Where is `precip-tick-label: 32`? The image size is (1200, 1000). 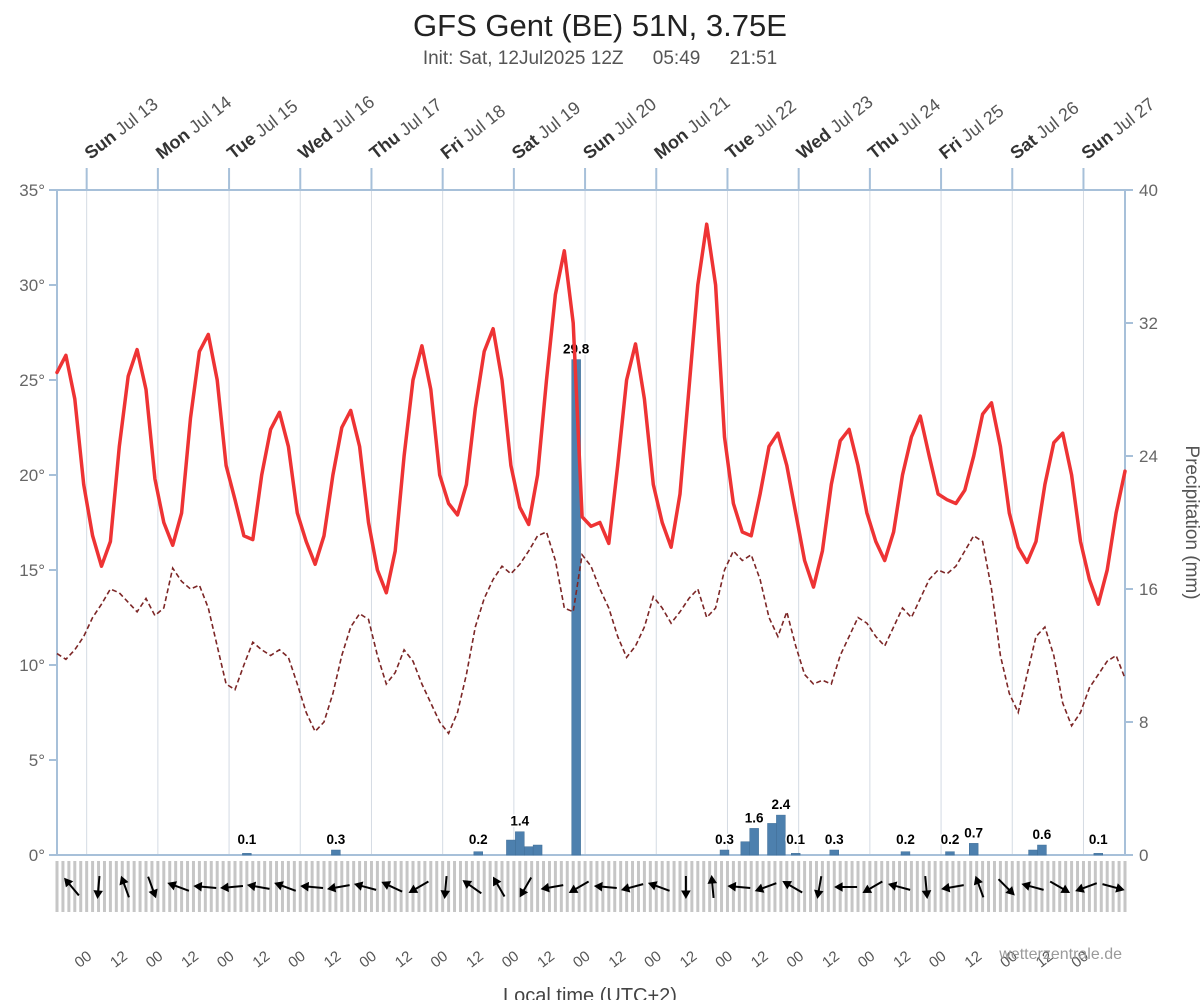 precip-tick-label: 32 is located at coordinates (1148, 323).